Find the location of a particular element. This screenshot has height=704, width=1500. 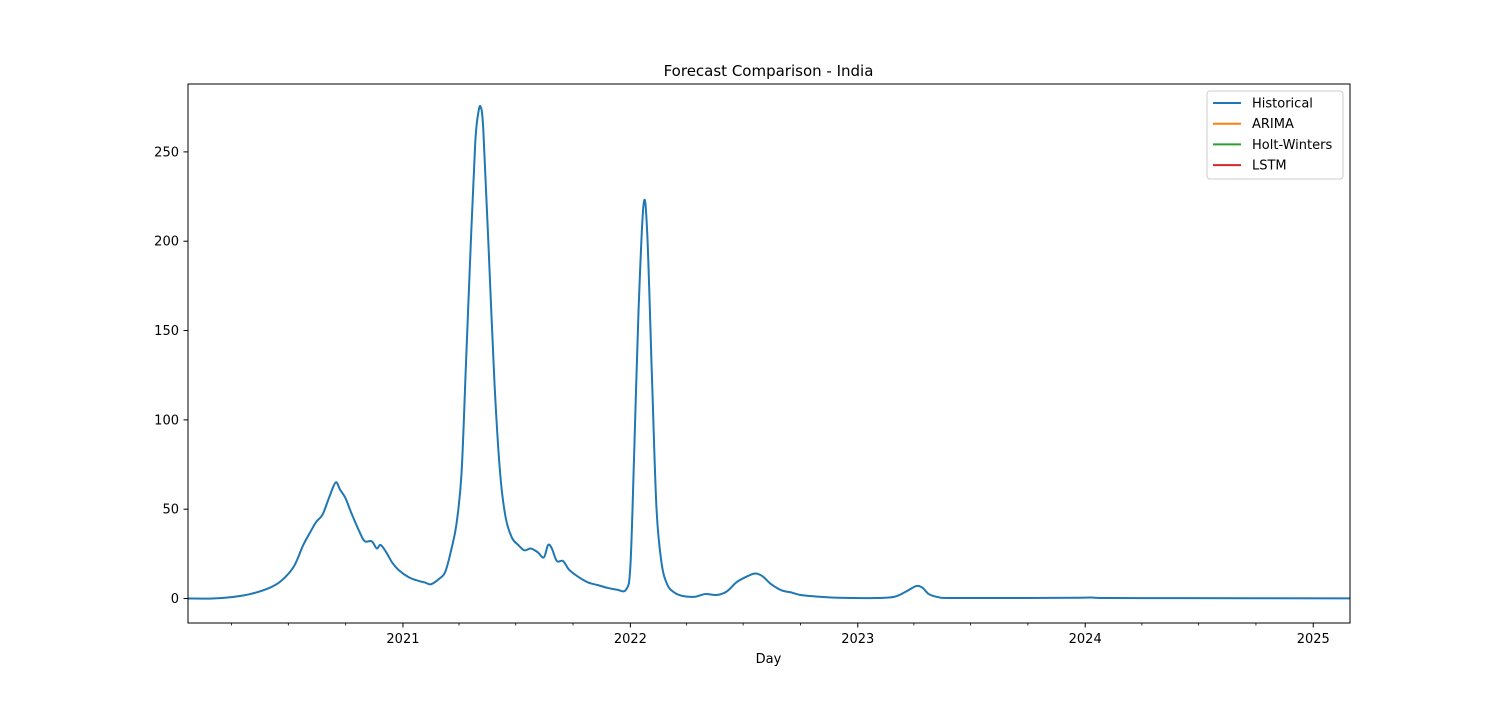

x-tick-label: 2021 is located at coordinates (402, 639).